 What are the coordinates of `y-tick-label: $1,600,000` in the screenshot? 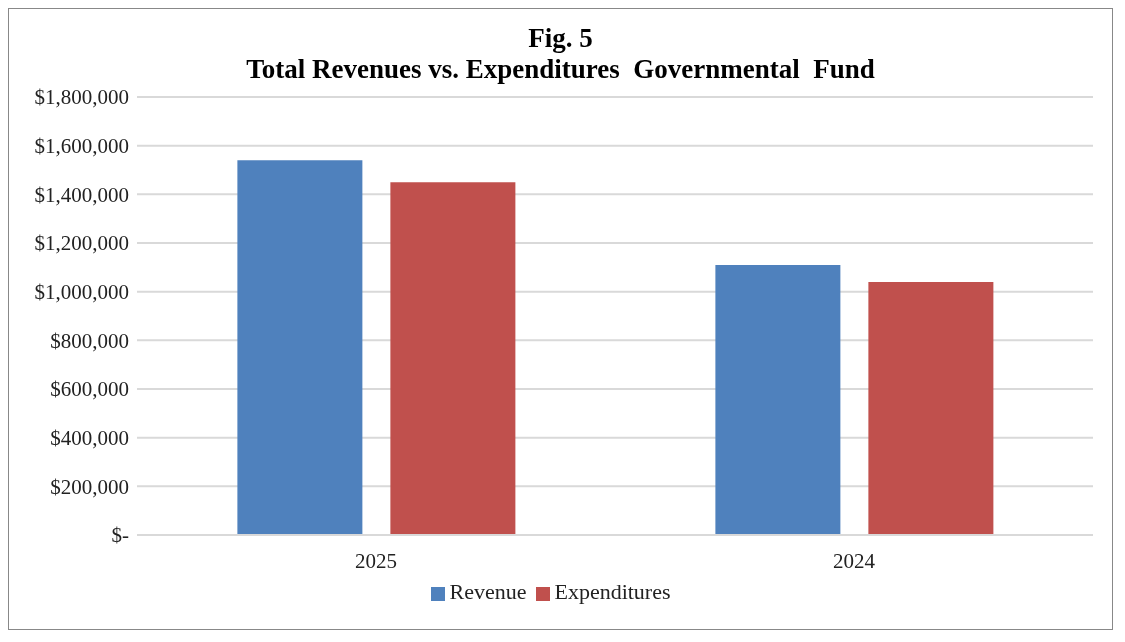 It's located at (81, 146).